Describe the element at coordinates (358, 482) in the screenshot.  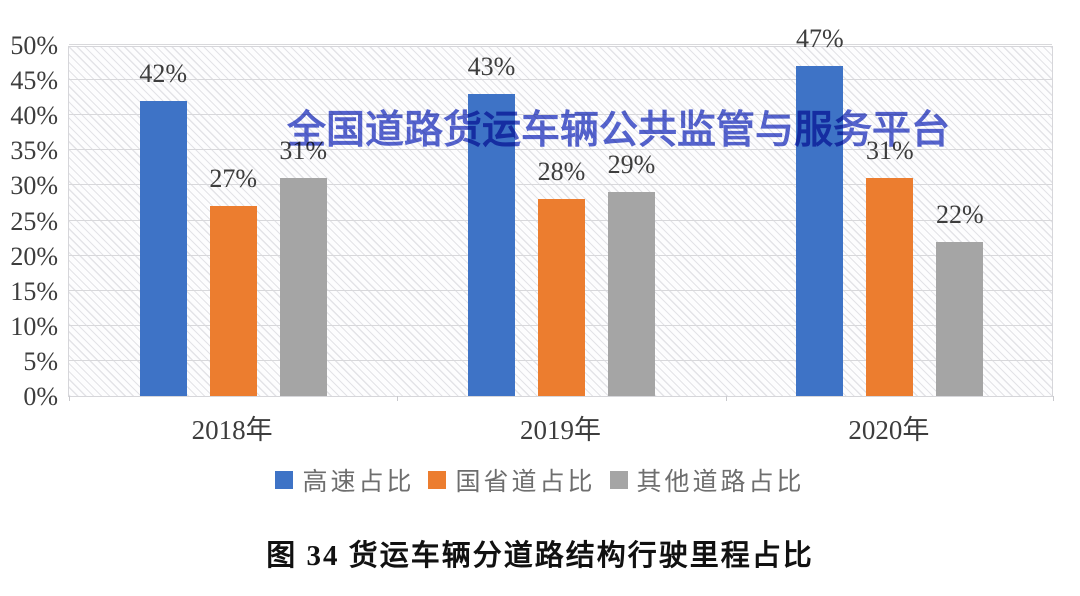
I see `legend-label: 高速占比` at that location.